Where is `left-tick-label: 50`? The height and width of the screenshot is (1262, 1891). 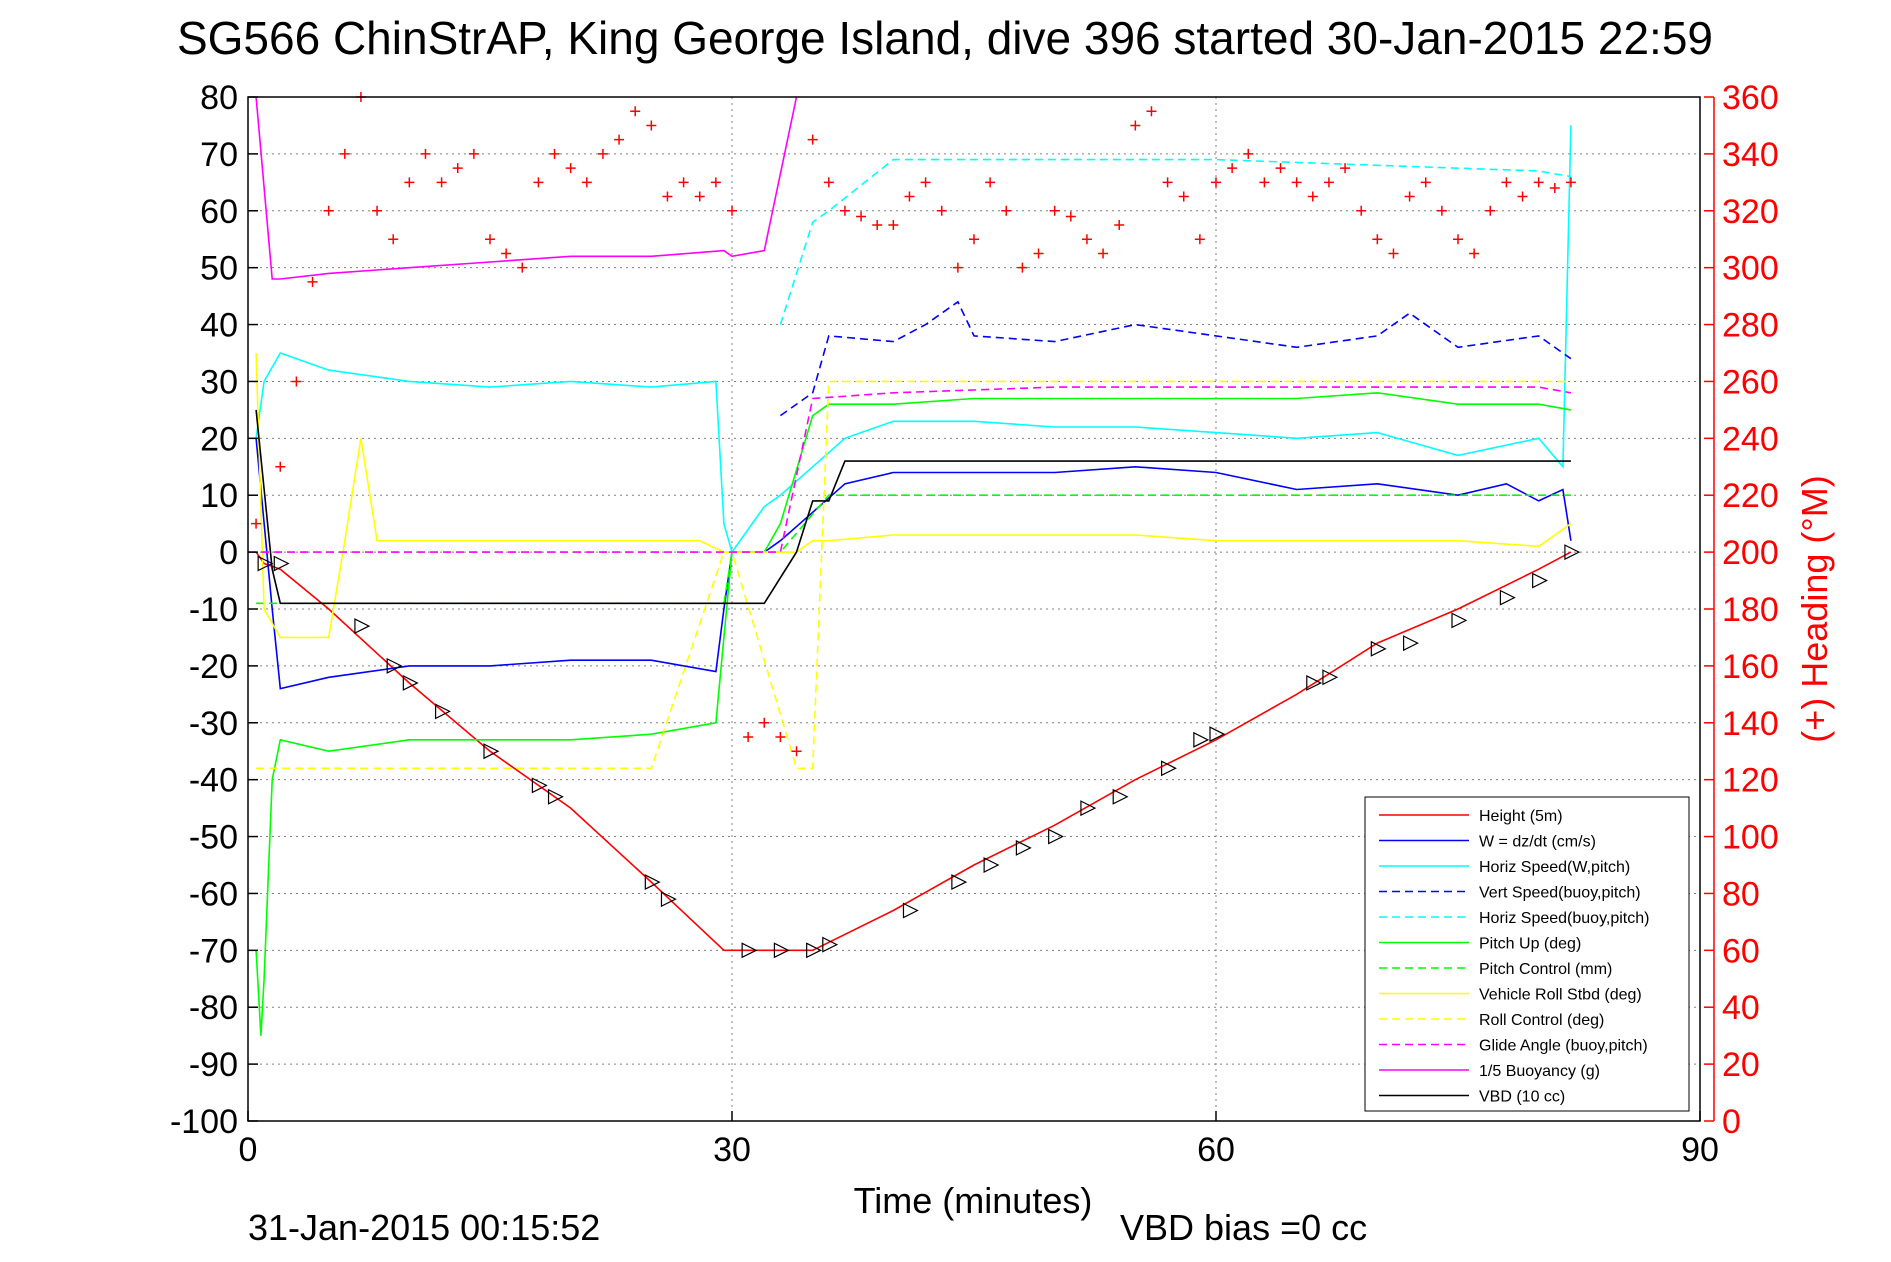
left-tick-label: 50 is located at coordinates (219, 269).